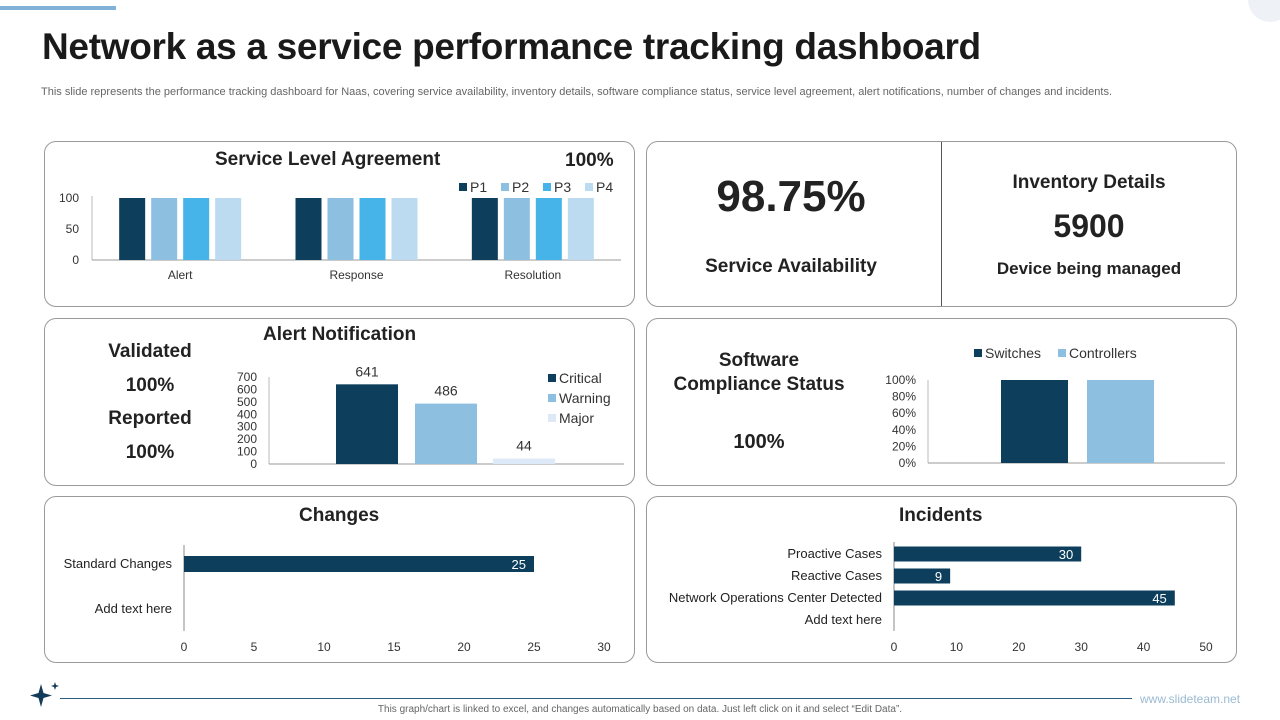 Image resolution: width=1280 pixels, height=720 pixels. What do you see at coordinates (464, 647) in the screenshot?
I see `changes-chart-x-tick: 20` at bounding box center [464, 647].